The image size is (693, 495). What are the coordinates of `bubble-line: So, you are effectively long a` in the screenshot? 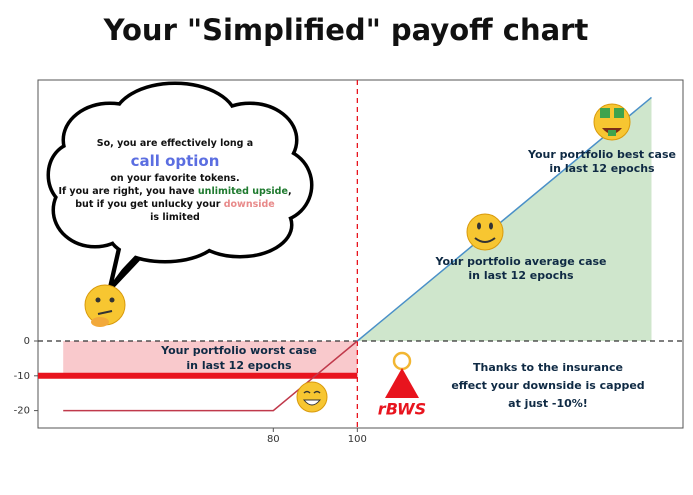 It's located at (175, 143).